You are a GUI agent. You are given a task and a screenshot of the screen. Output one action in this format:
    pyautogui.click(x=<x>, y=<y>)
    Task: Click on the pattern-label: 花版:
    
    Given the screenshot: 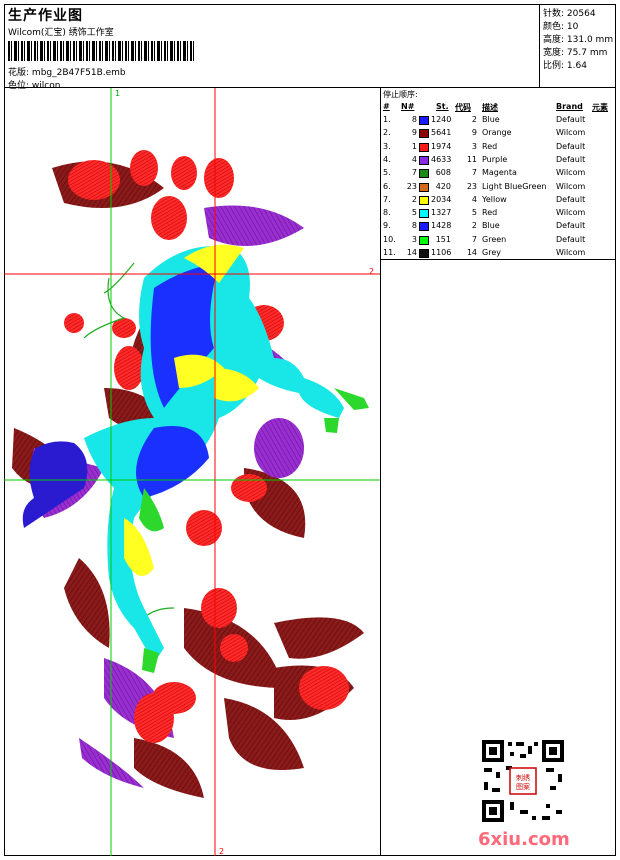 What is the action you would take?
    pyautogui.click(x=19, y=73)
    